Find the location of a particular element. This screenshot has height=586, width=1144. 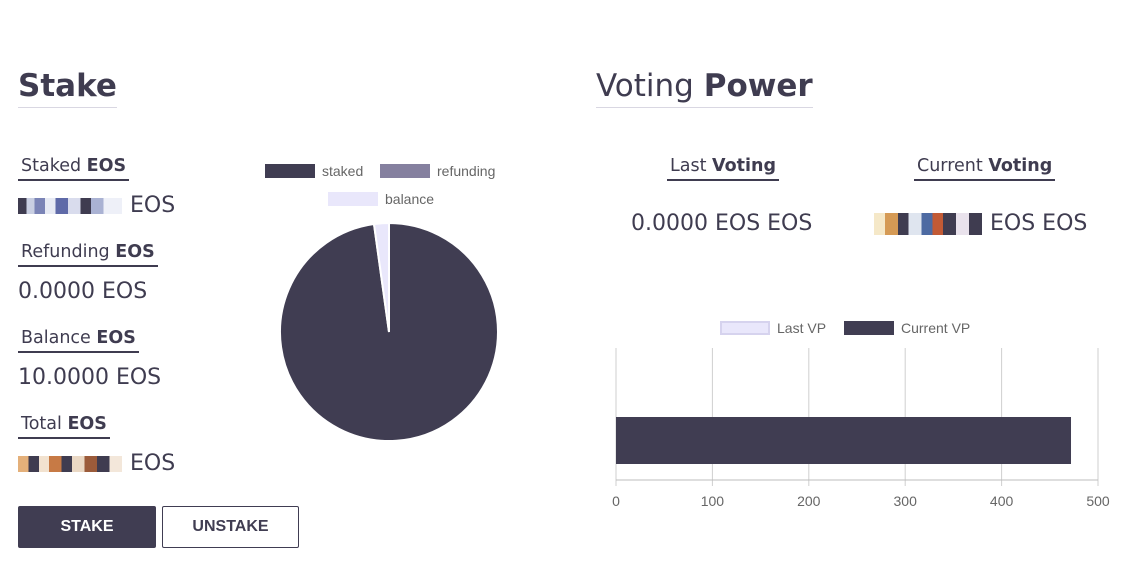

staked-value: EOS is located at coordinates (96, 206).